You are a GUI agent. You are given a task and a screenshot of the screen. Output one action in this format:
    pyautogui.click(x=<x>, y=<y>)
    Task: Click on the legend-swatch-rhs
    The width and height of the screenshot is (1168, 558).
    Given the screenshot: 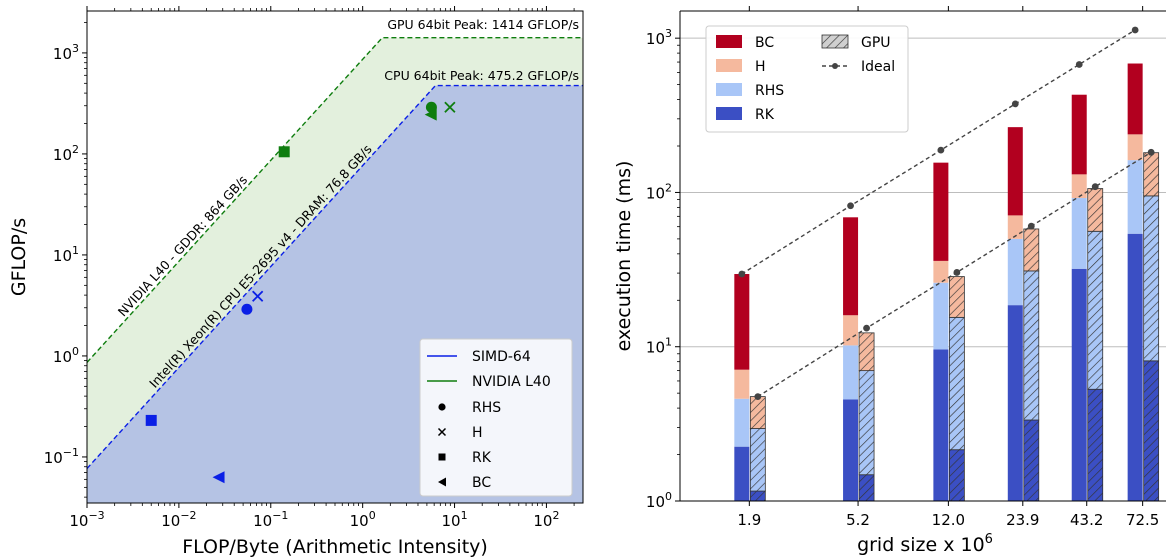 What is the action you would take?
    pyautogui.click(x=729, y=89)
    